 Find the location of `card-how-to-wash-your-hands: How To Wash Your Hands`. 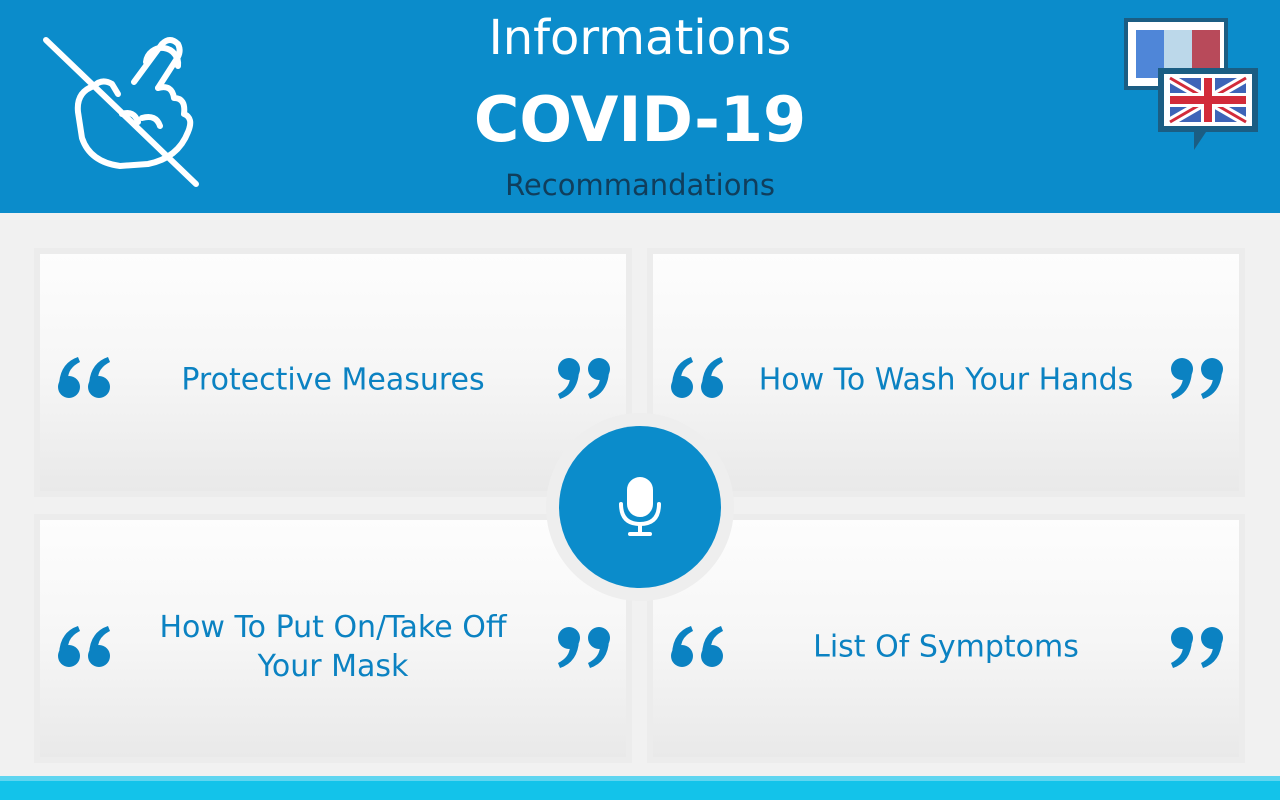

card-how-to-wash-your-hands: How To Wash Your Hands is located at coordinates (946, 372).